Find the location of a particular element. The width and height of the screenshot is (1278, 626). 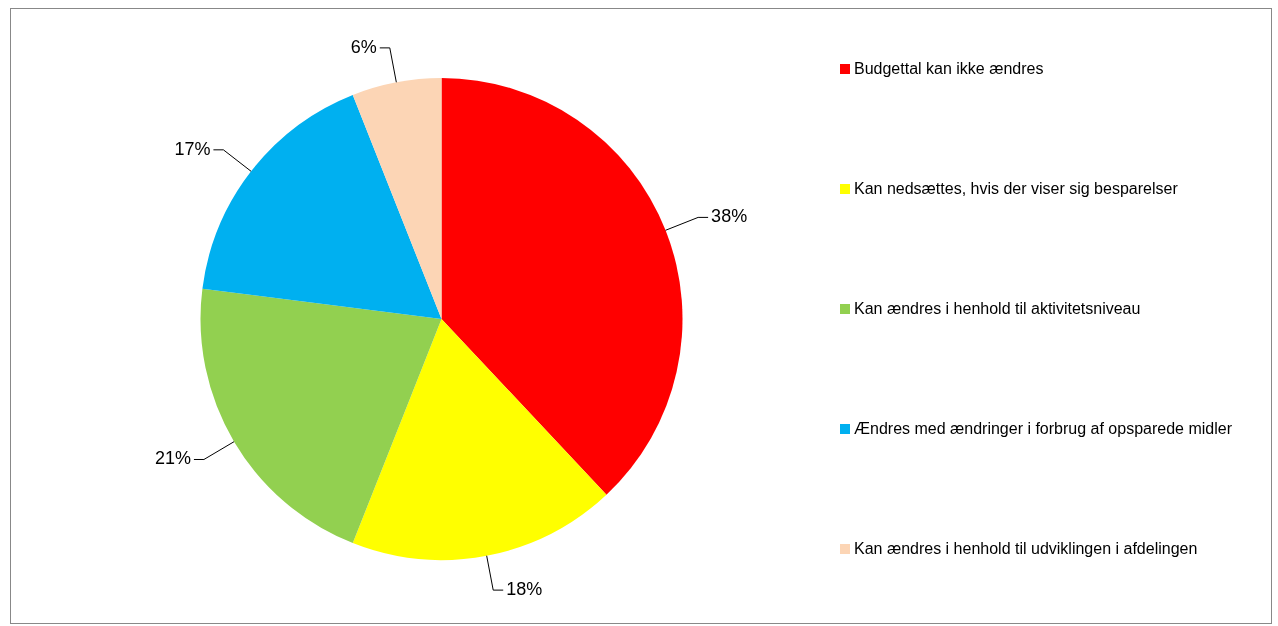

legend-label: Ændres med ændringer i forbrug af opsparede midler is located at coordinates (1043, 429).